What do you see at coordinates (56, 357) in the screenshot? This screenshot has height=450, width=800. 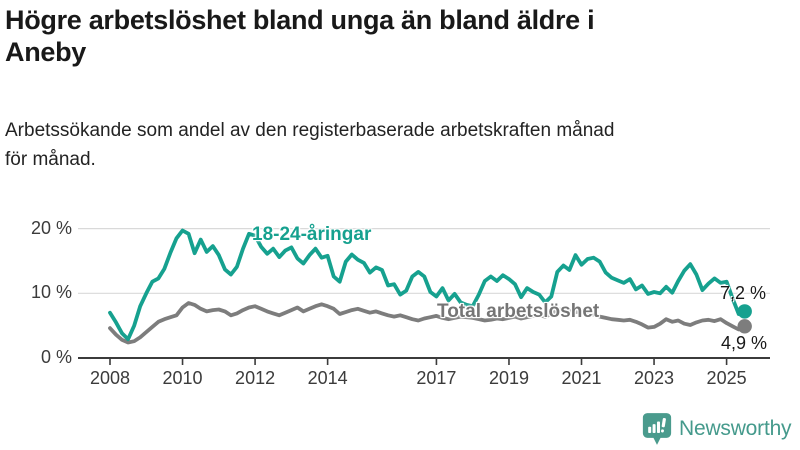 I see `y-axis-label: 0 %` at bounding box center [56, 357].